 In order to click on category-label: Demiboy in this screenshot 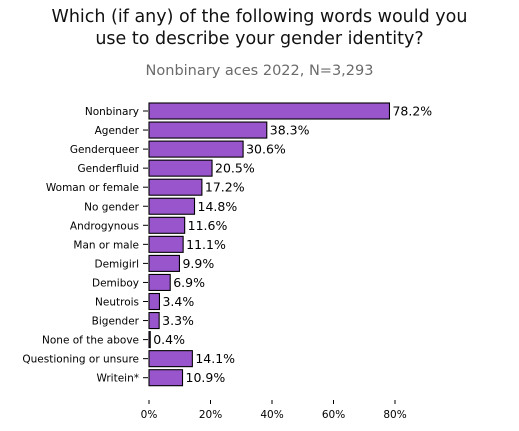, I will do `click(115, 283)`.